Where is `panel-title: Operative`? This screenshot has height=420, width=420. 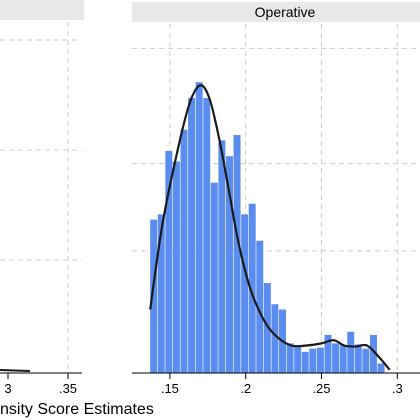
panel-title: Operative is located at coordinates (285, 12).